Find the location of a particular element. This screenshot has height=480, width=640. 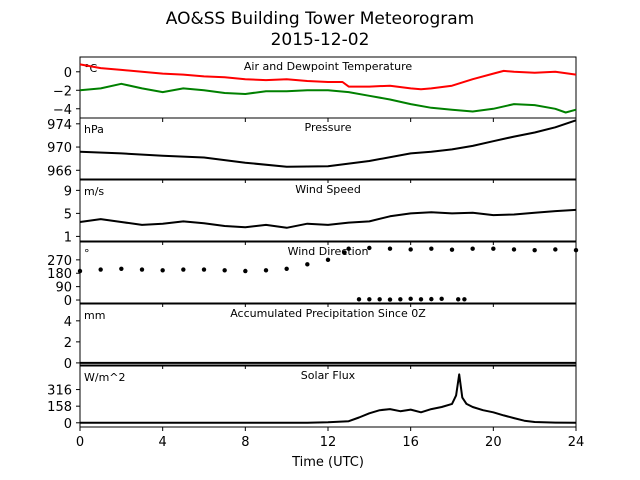

x-axis: 0 4 8 12 16 20 24 is located at coordinates (330, 442).